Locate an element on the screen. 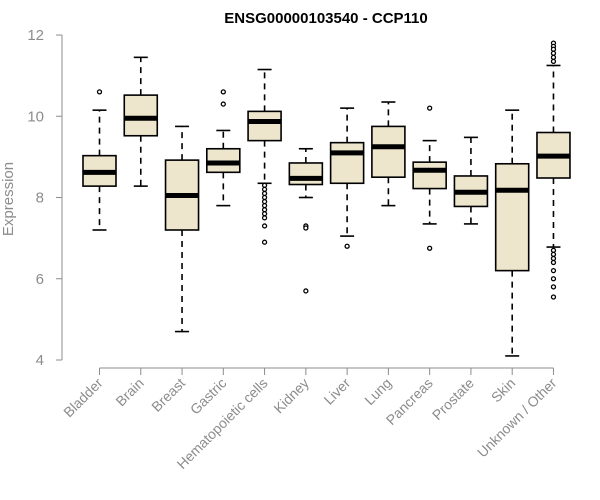 This screenshot has width=600, height=500. x-tick-label: Prostate is located at coordinates (453, 399).